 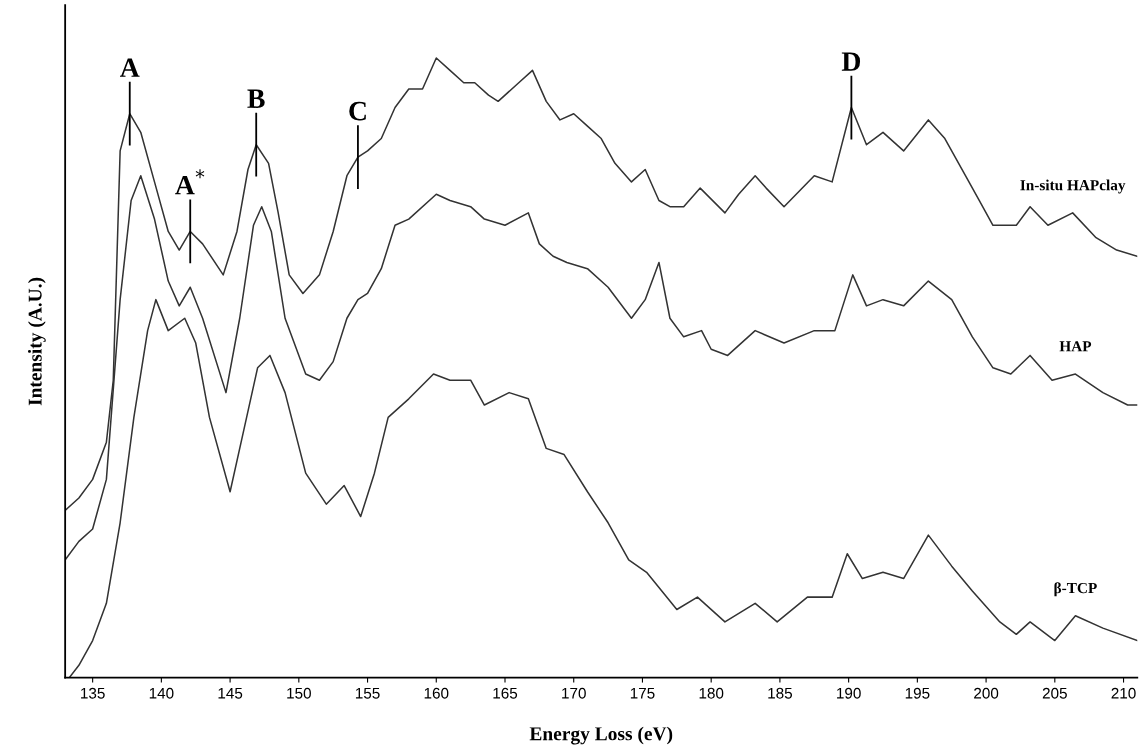 I want to click on annotation: B, so click(x=256, y=98).